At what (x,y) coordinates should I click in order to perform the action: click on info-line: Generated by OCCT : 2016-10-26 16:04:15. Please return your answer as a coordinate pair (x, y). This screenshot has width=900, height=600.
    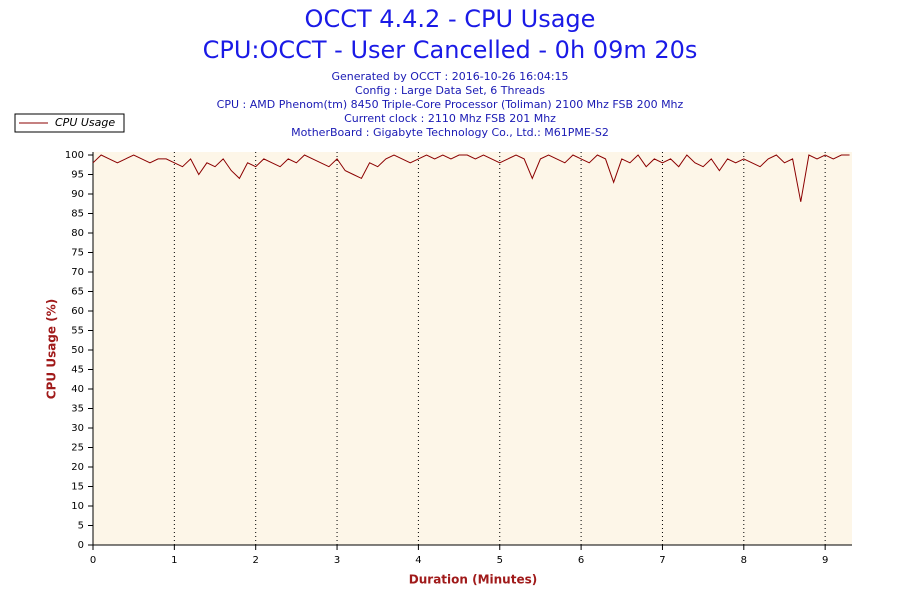
    Looking at the image, I should click on (449, 76).